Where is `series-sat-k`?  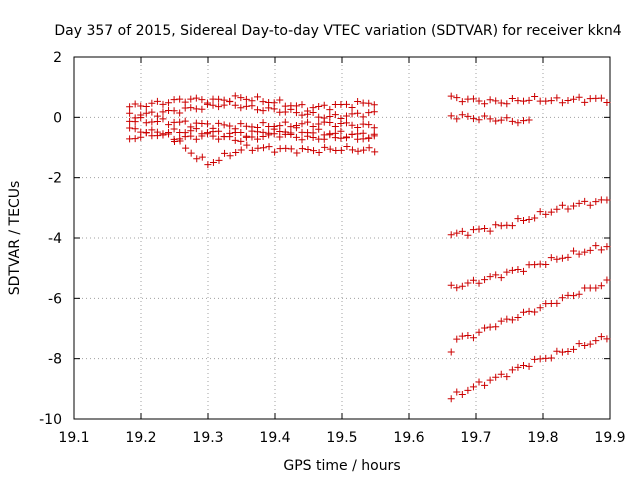 series-sat-k is located at coordinates (529, 316).